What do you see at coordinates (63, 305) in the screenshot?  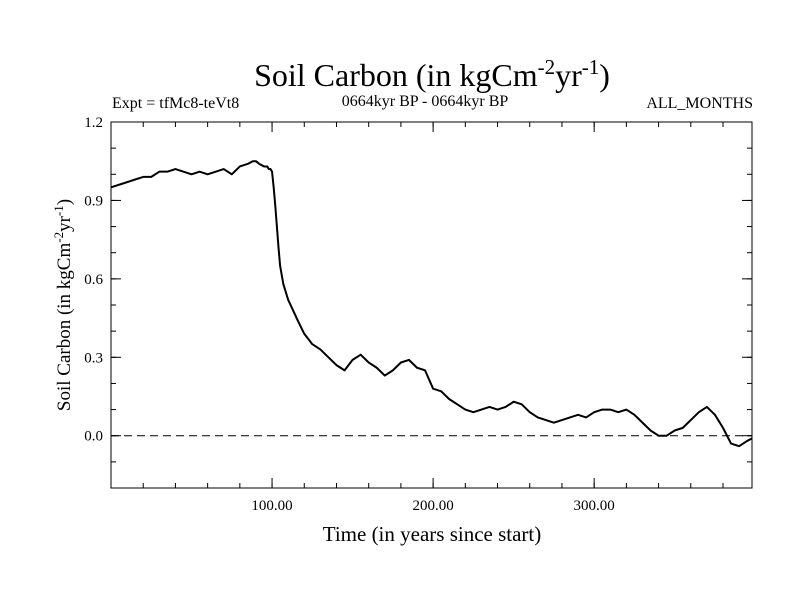 I see `y-axis-label: Soil Carbon (in kgCm-2yr-1)` at bounding box center [63, 305].